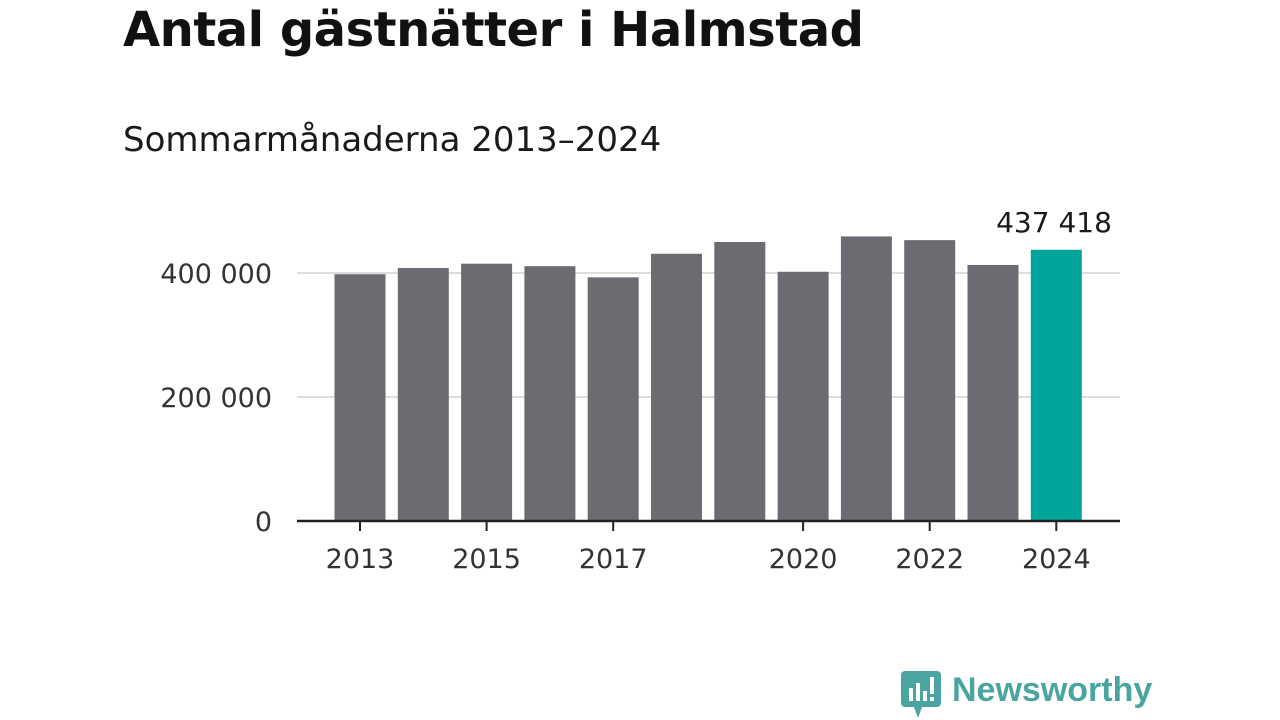 The width and height of the screenshot is (1280, 720). What do you see at coordinates (392, 140) in the screenshot?
I see `chart-subtitle: Sommarmånaderna 2013–2024` at bounding box center [392, 140].